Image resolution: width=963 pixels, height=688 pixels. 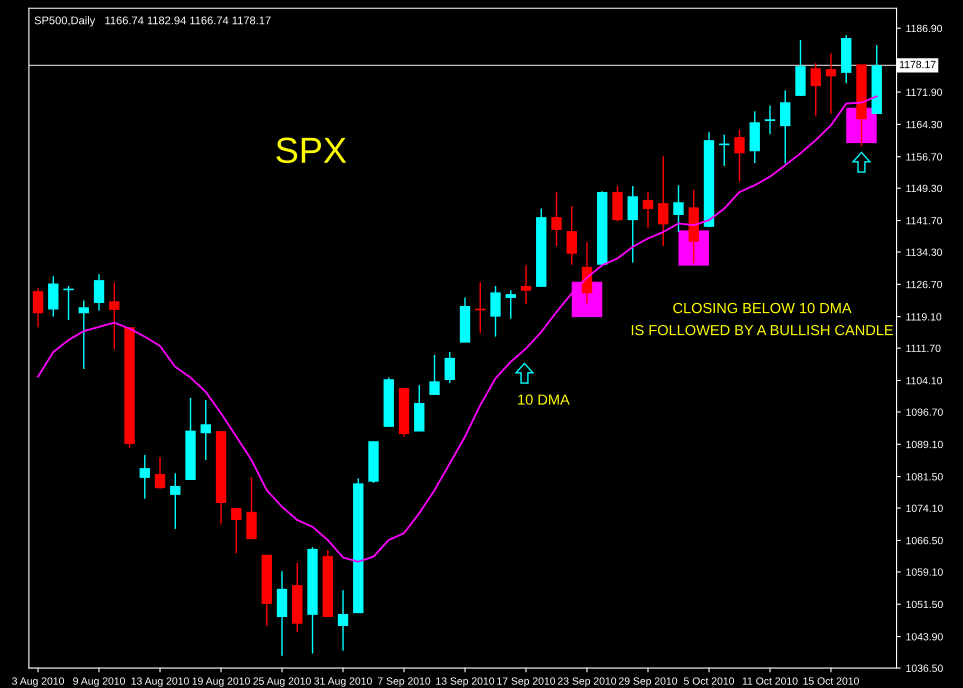 I want to click on y-tick-label: 1066.50, so click(x=924, y=540).